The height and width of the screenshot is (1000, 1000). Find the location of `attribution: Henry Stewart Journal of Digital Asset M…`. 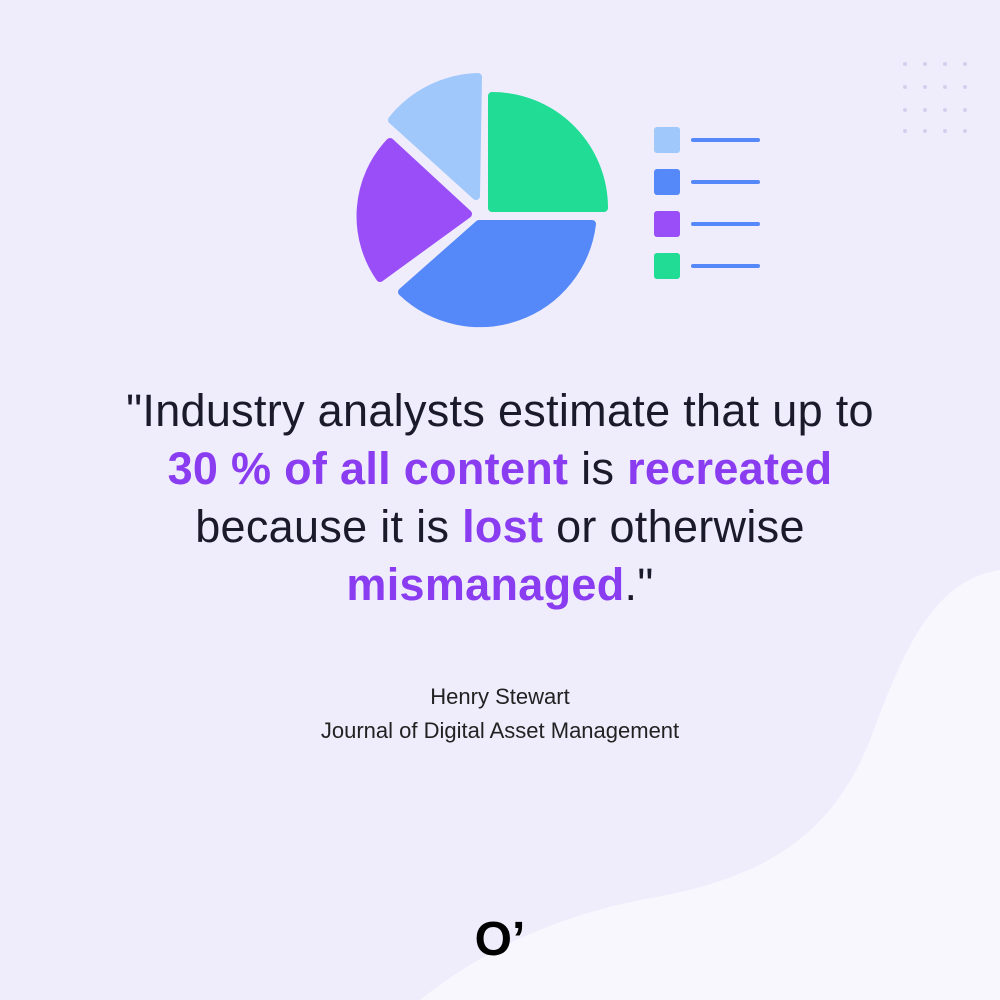

attribution: Henry Stewart Journal of Digital Asset M… is located at coordinates (500, 714).